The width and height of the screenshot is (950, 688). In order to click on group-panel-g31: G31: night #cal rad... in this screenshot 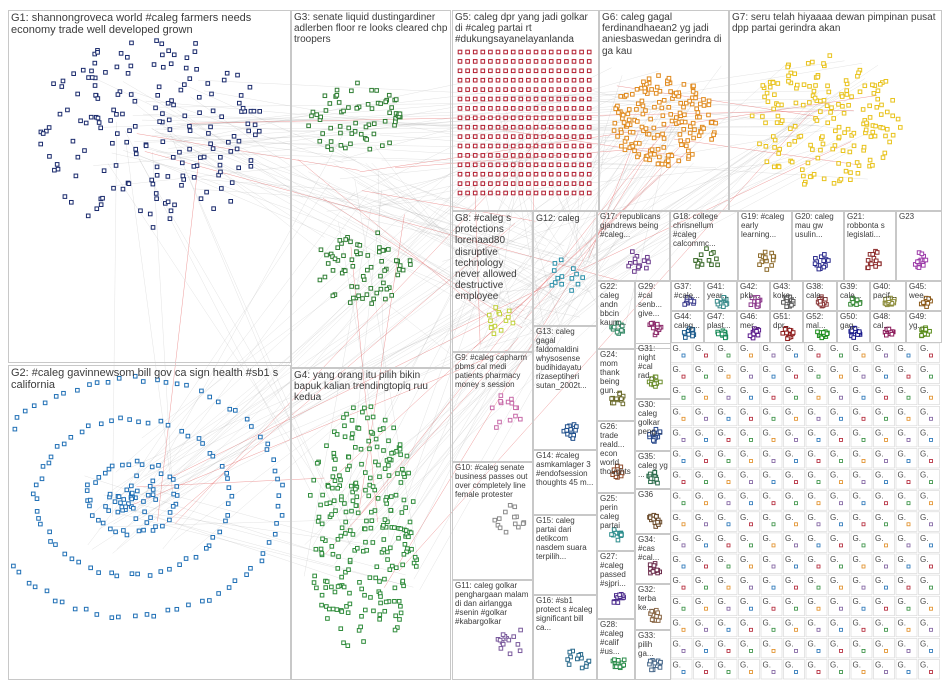, I will do `click(653, 371)`.